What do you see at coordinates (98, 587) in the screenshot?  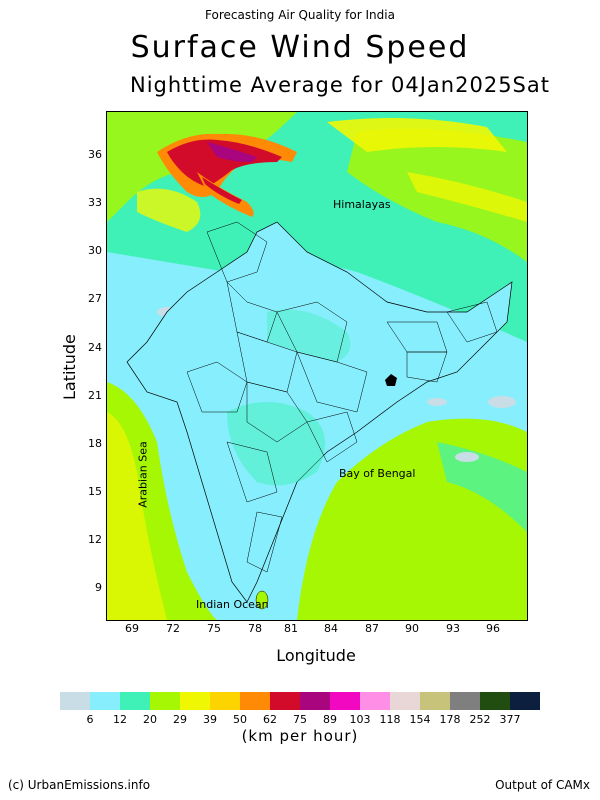 I see `lat-tick: 9` at bounding box center [98, 587].